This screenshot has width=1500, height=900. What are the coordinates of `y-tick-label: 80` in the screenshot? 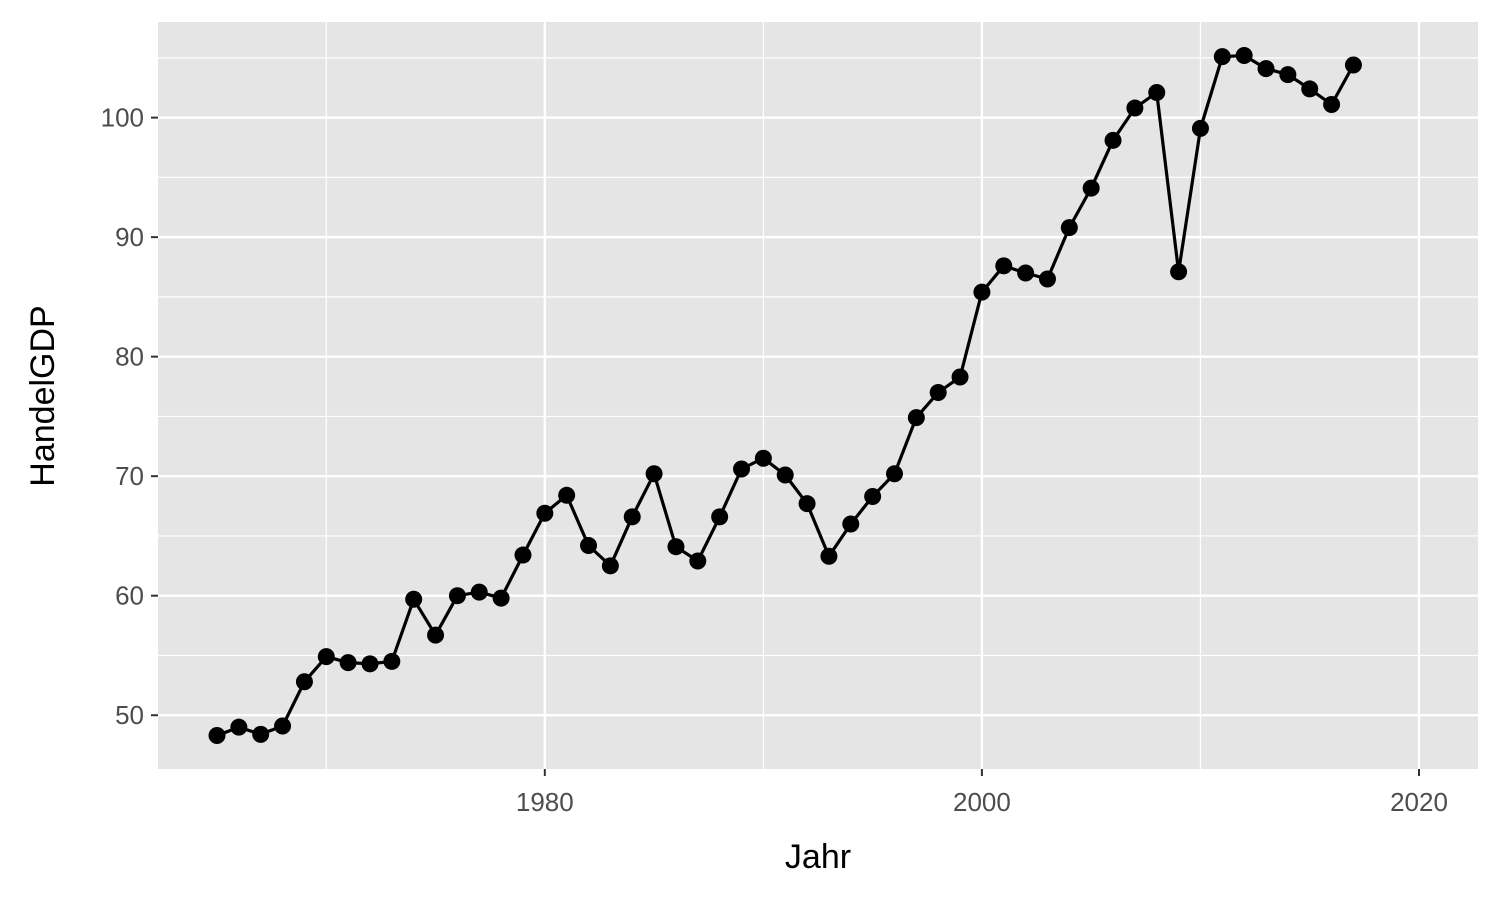 It's located at (129, 357).